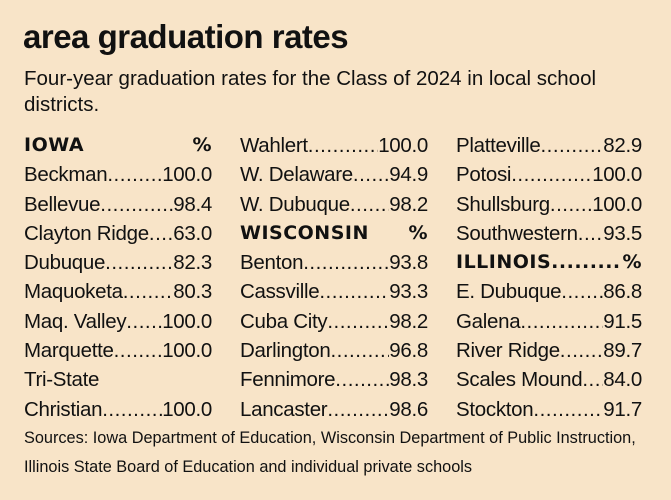 The image size is (671, 500). I want to click on table-row: Scales Mound 84.0, so click(549, 379).